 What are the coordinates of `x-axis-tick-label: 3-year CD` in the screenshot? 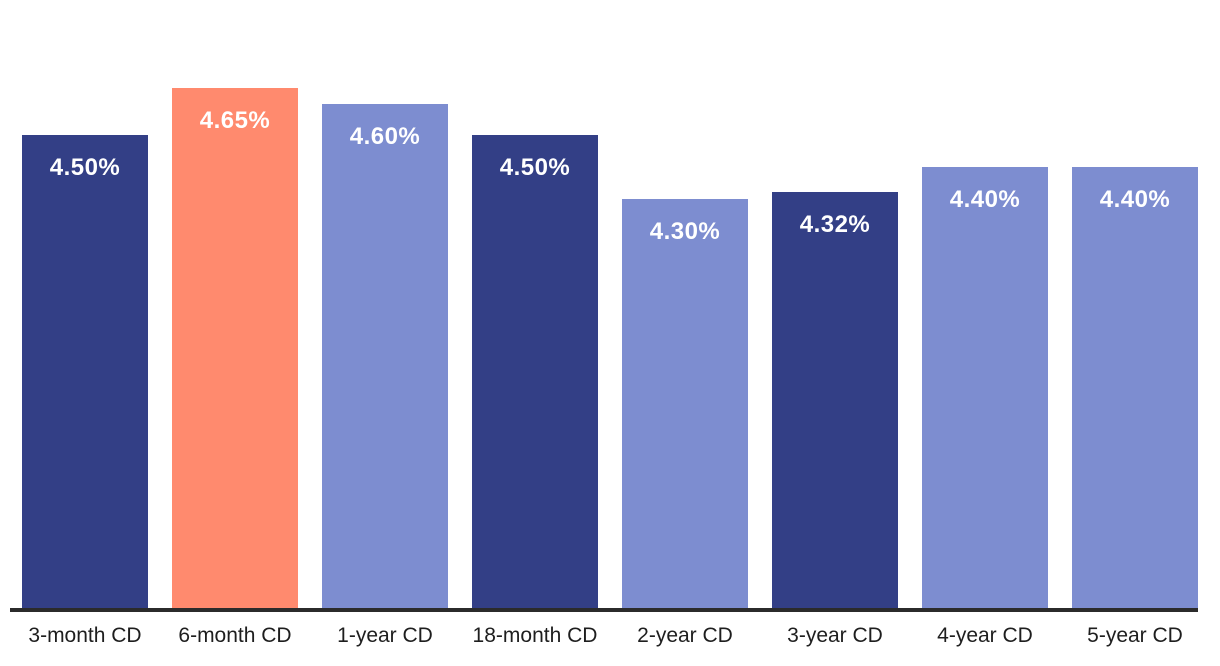 It's located at (835, 635).